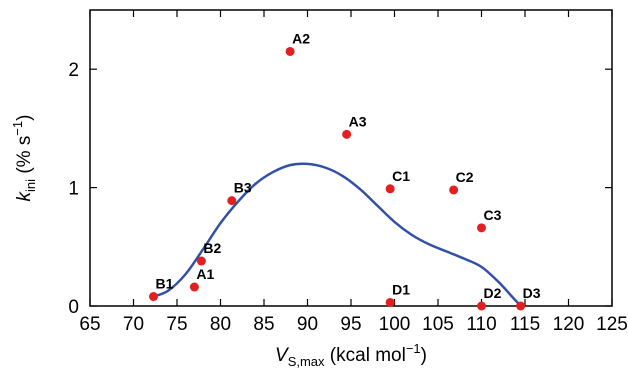  What do you see at coordinates (212, 248) in the screenshot?
I see `point-label-b2: B2` at bounding box center [212, 248].